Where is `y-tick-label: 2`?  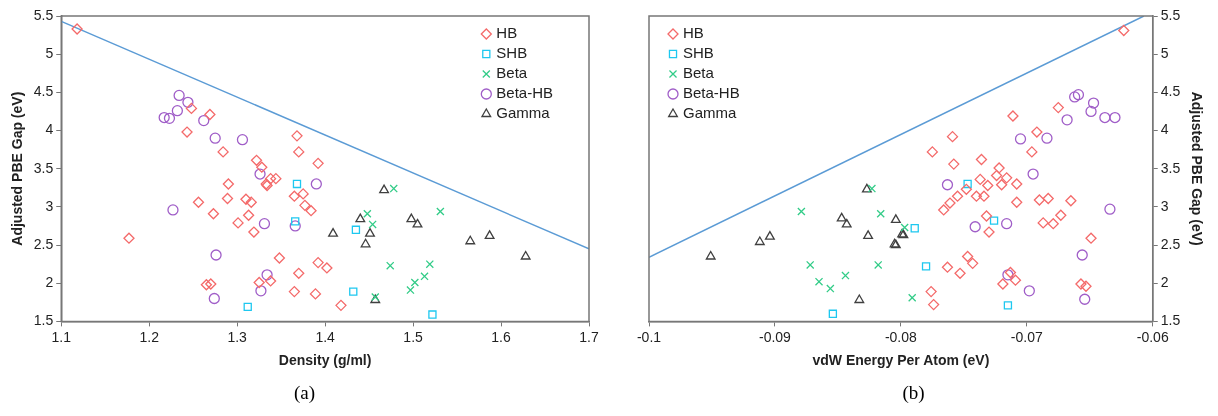
y-tick-label: 2 is located at coordinates (49, 282).